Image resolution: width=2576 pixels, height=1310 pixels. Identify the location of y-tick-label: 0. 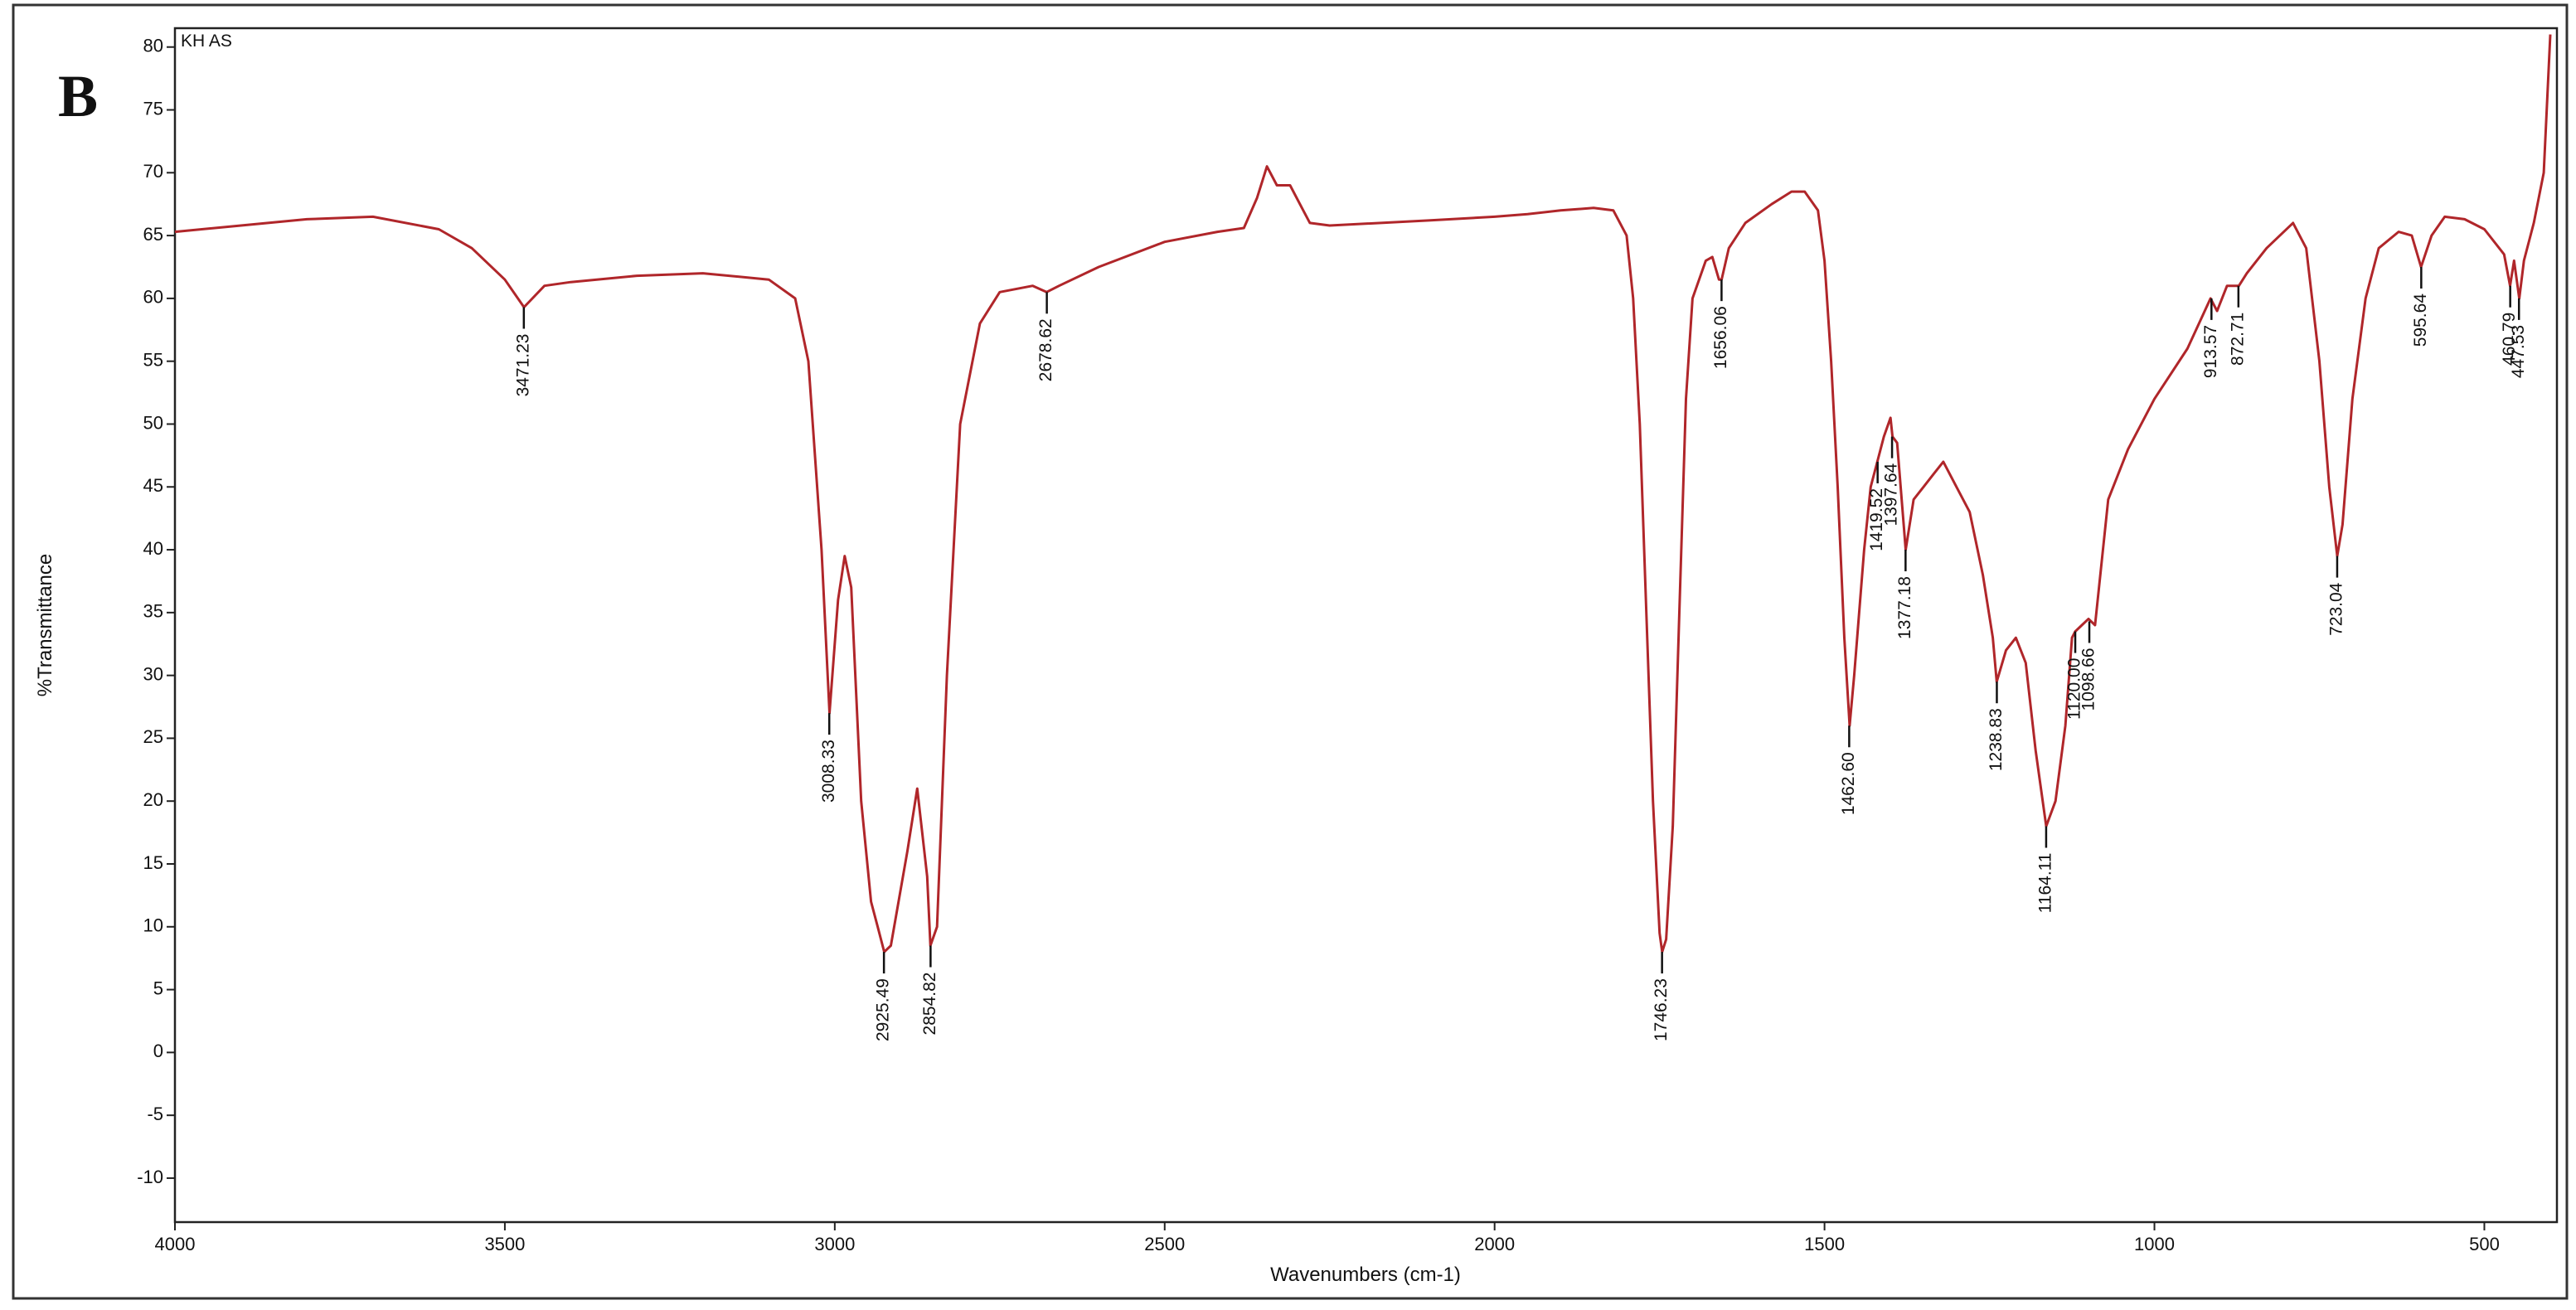
(158, 1051).